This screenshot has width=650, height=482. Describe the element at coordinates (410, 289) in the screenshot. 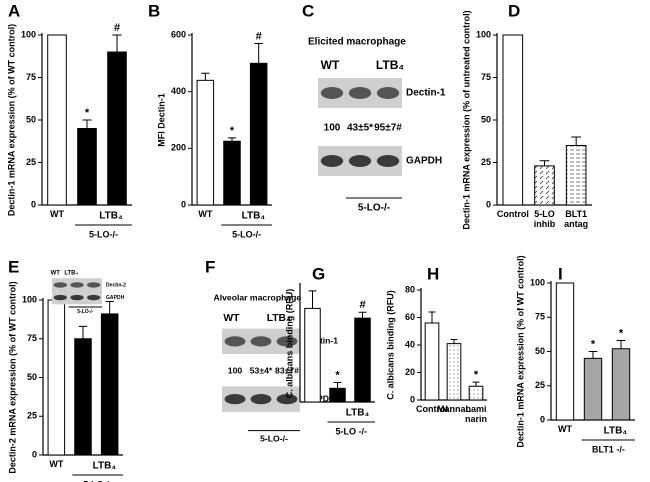

I see `y-tick-label: 80` at that location.